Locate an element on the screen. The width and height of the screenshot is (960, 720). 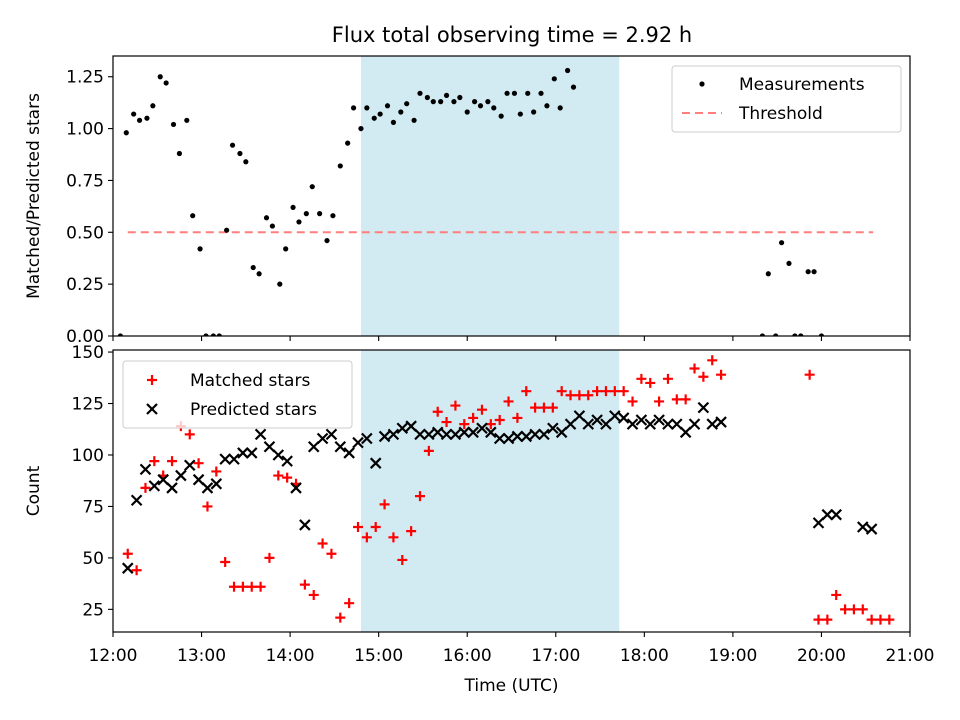
legend: Measurements Threshold is located at coordinates (786, 99).